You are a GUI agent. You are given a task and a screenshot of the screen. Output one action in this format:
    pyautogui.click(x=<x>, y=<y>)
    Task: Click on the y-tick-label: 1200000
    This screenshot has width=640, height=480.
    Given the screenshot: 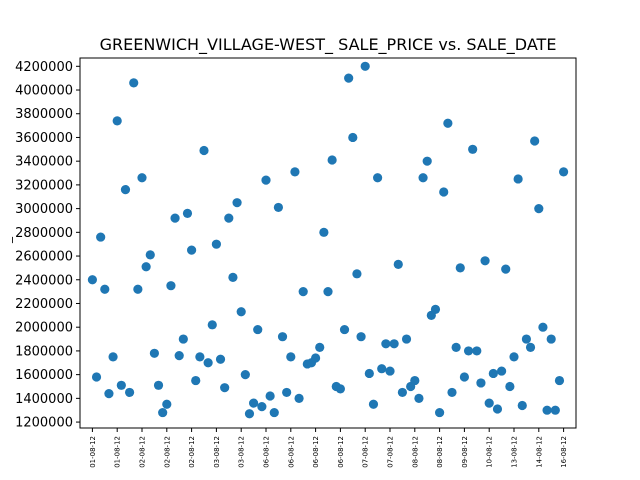 What is the action you would take?
    pyautogui.click(x=44, y=423)
    